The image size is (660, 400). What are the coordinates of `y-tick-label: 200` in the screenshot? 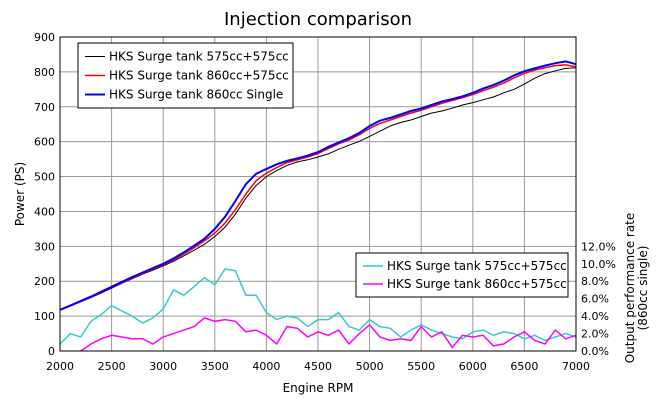 It's located at (44, 281).